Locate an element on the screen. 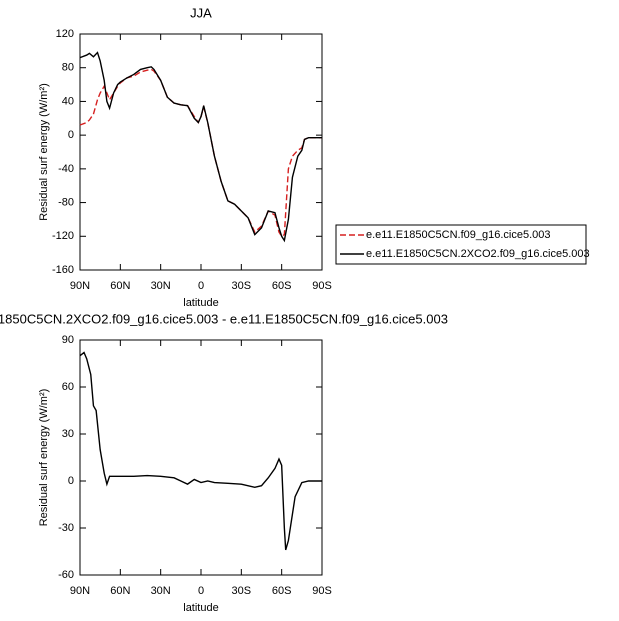 The height and width of the screenshot is (621, 619). legend-box is located at coordinates (461, 244).